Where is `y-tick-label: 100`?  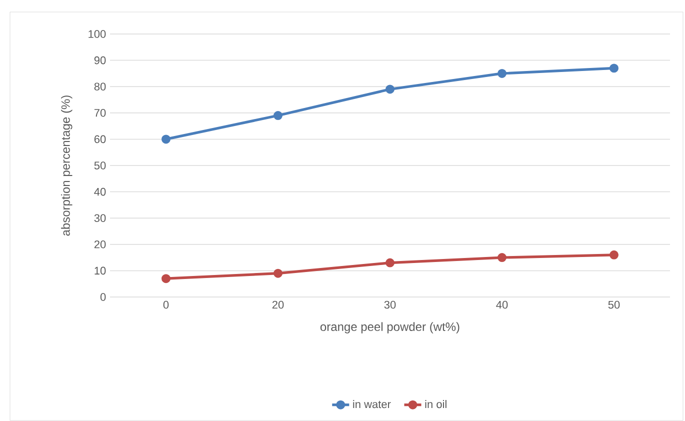 y-tick-label: 100 is located at coordinates (97, 34).